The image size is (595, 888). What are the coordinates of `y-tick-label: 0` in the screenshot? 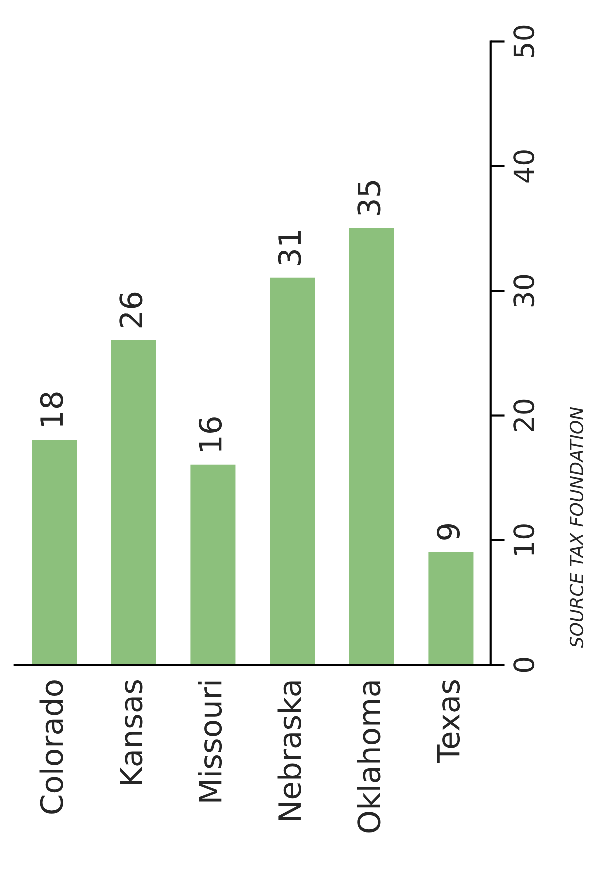 It's located at (524, 665).